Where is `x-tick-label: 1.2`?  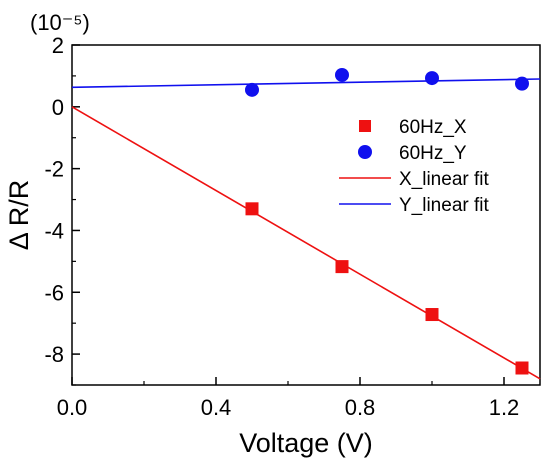 x-tick-label: 1.2 is located at coordinates (504, 407).